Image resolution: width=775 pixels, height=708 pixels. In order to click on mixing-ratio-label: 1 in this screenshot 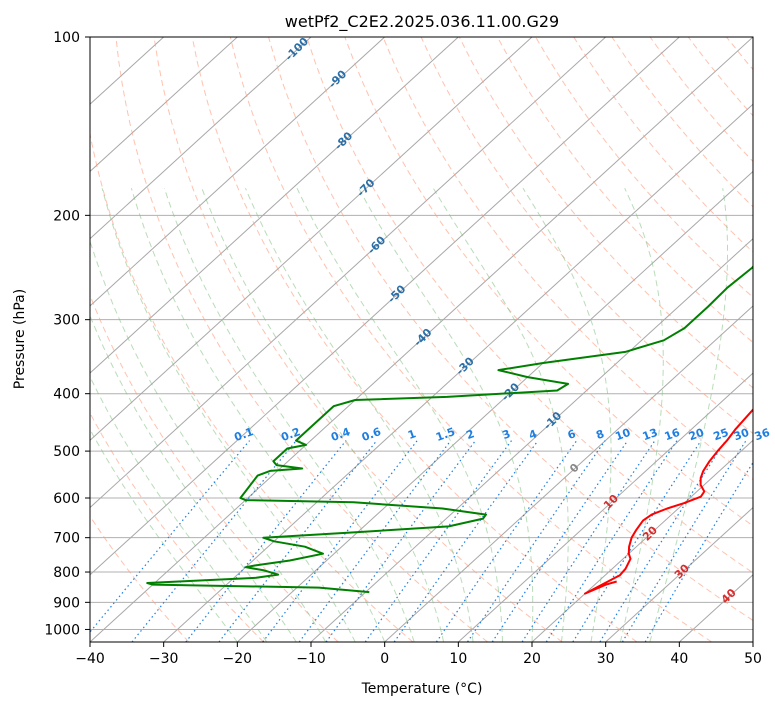, I will do `click(412, 434)`.